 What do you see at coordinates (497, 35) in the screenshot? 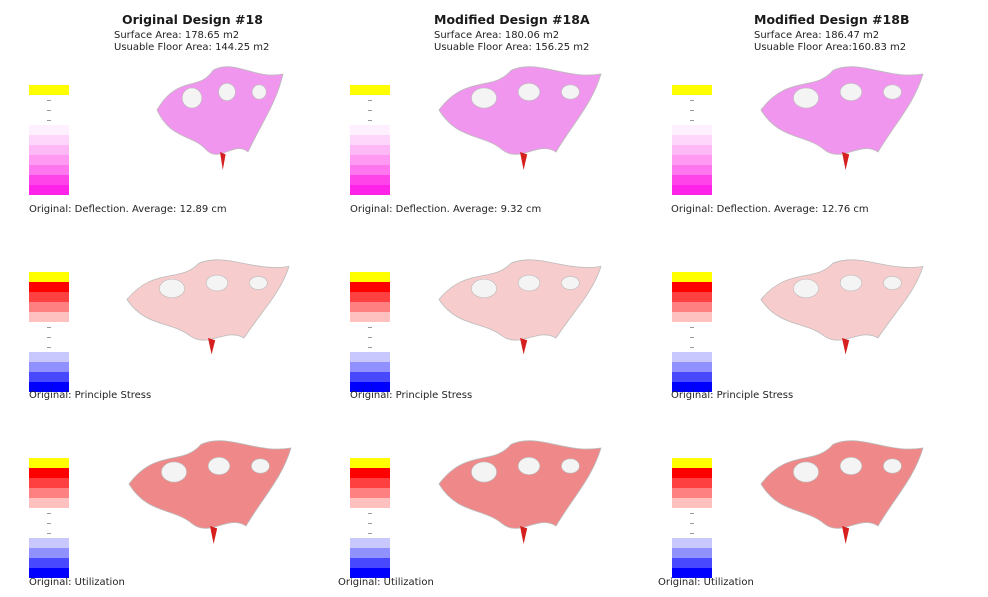
I see `surface-area: Surface Area: 180.06 m2` at bounding box center [497, 35].